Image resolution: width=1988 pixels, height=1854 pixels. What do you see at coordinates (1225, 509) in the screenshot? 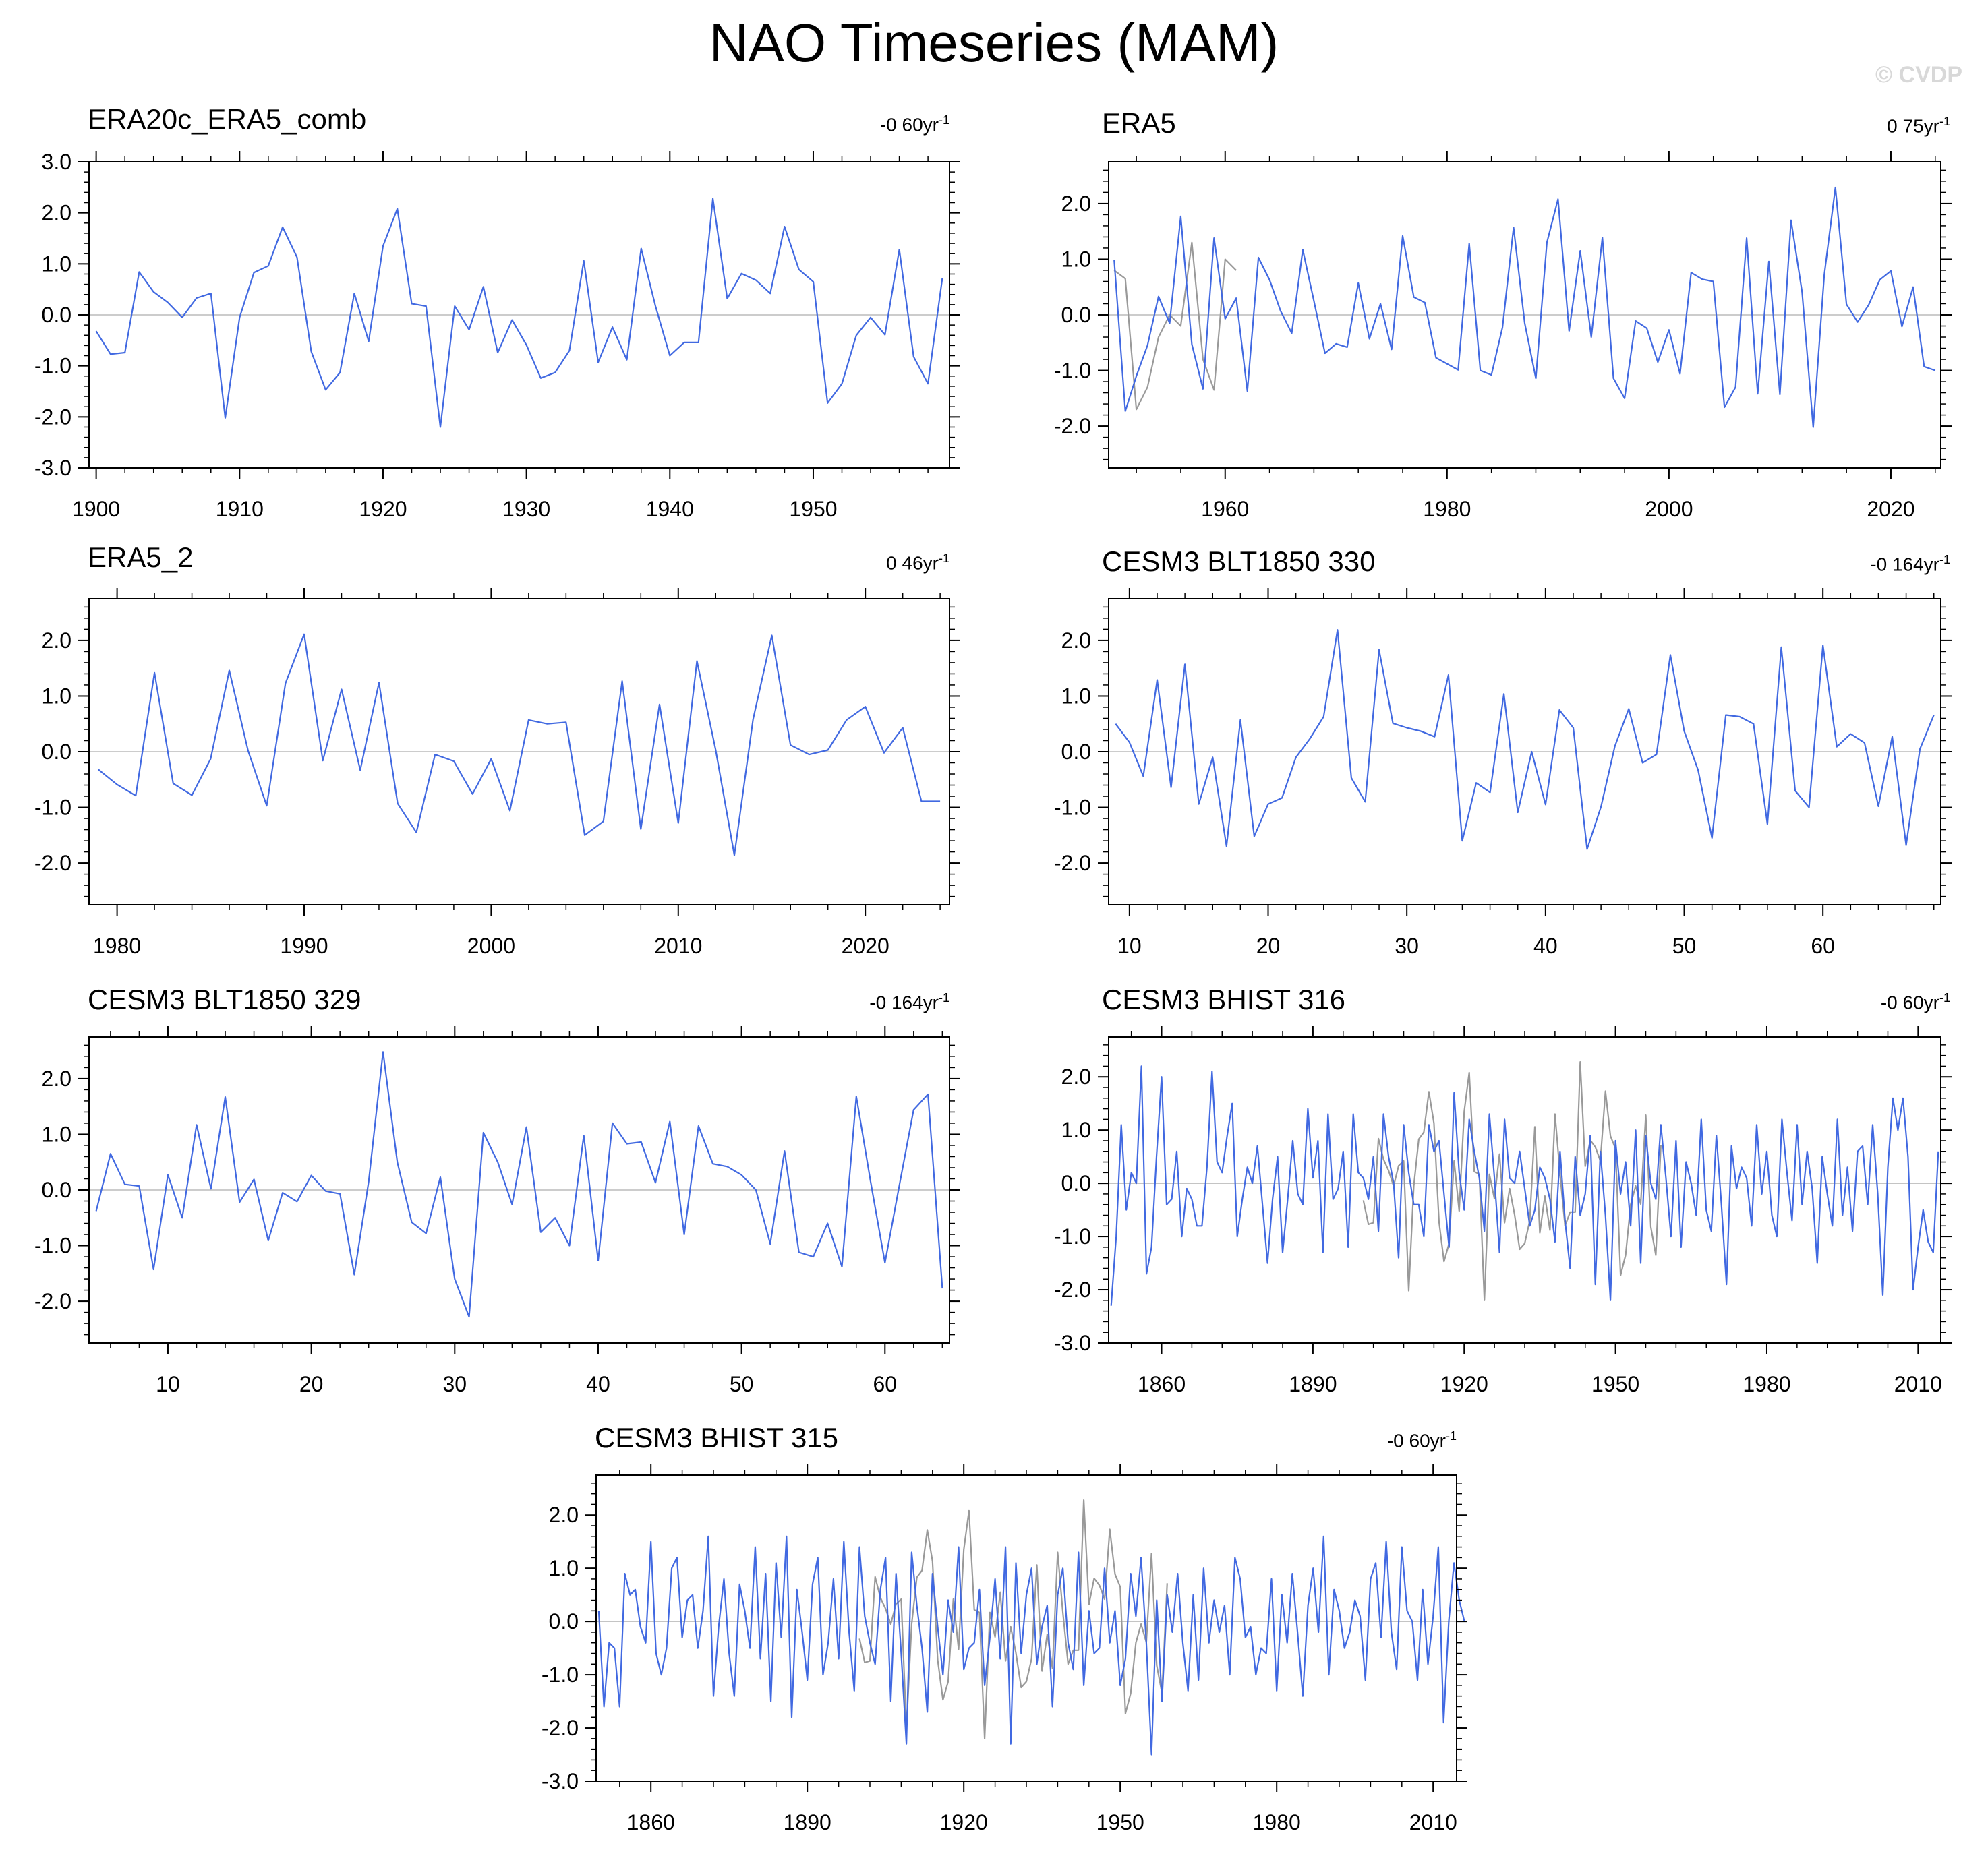
I see `x-tick-label: 1960` at bounding box center [1225, 509].